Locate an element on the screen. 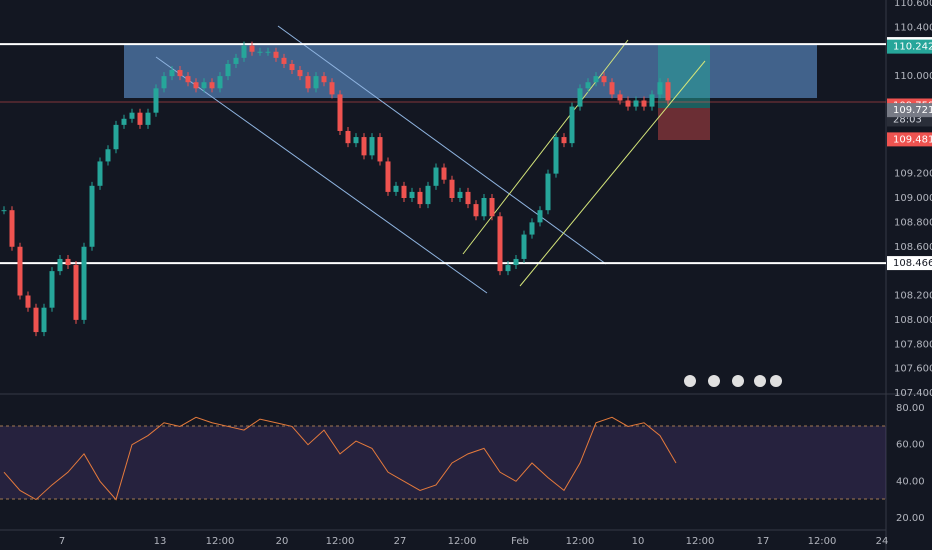 The width and height of the screenshot is (932, 550). rsi-tick: 40.00 is located at coordinates (910, 481).